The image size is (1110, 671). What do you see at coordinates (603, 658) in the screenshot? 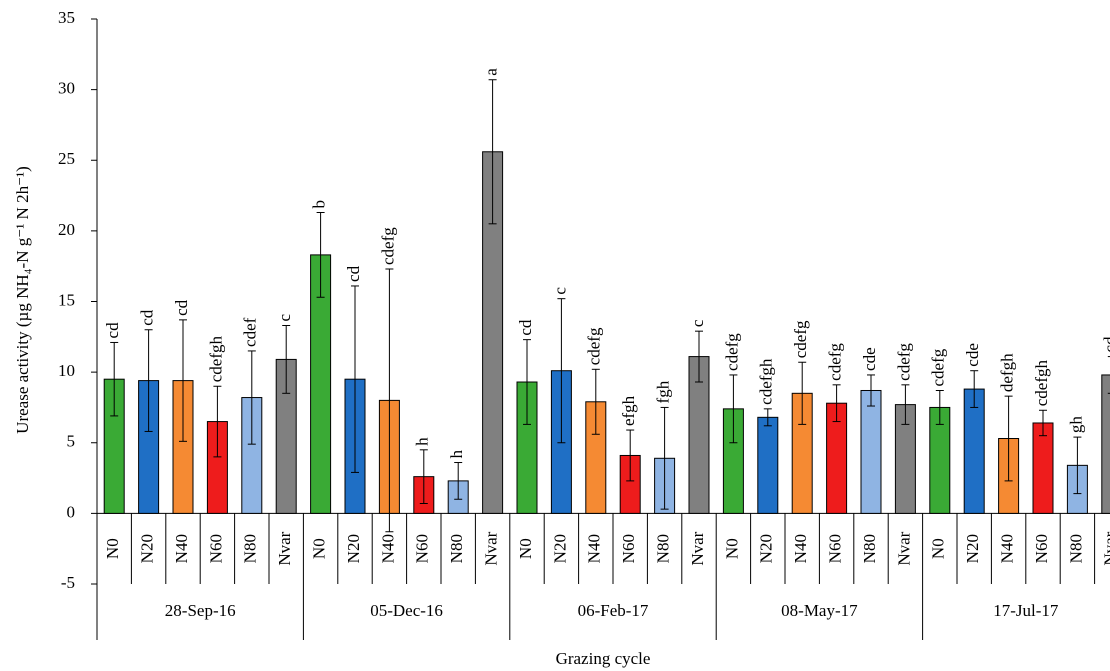
I see `x-axis-title: Grazing cycle` at bounding box center [603, 658].